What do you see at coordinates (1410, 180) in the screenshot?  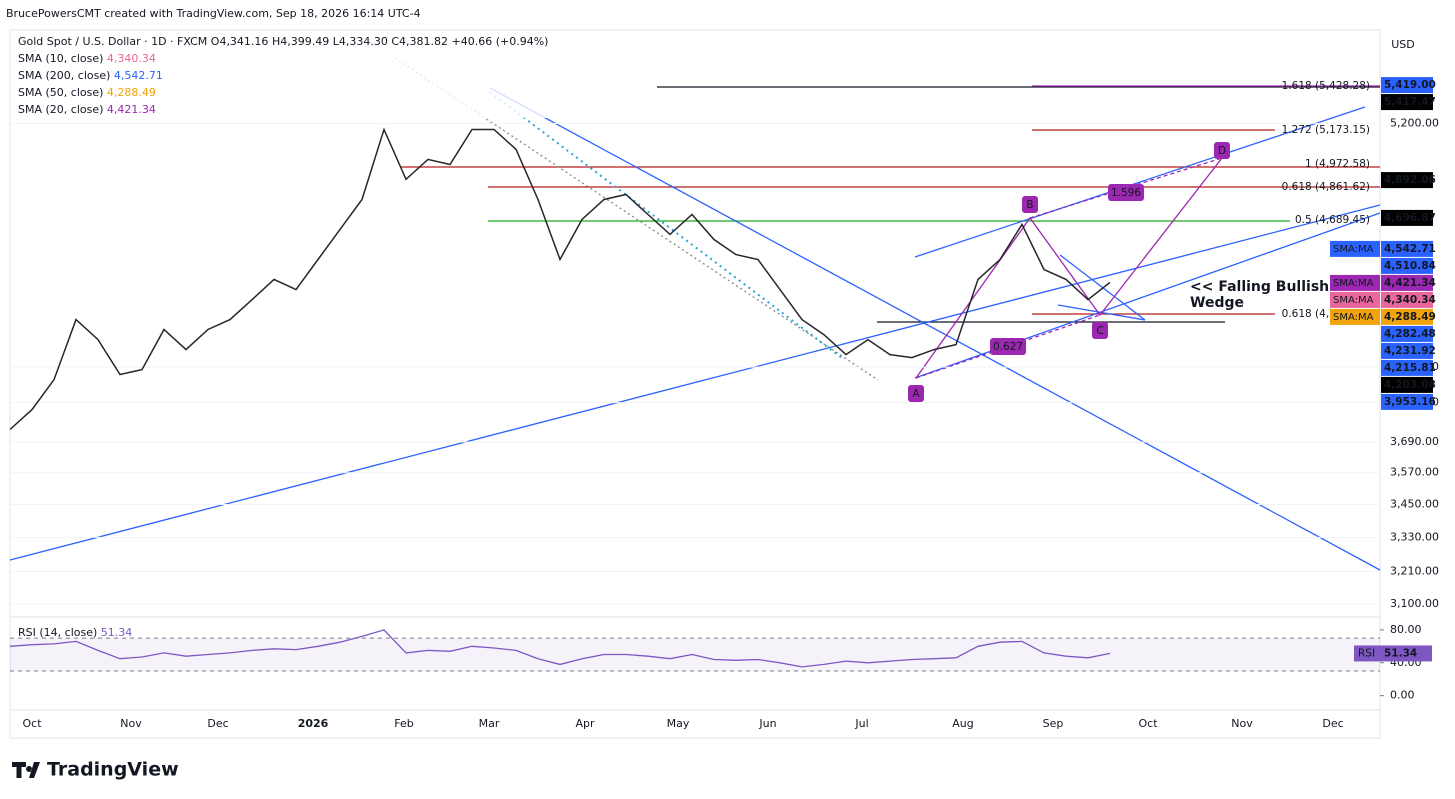 I see `price-tag-label: 4,892.06` at bounding box center [1410, 180].